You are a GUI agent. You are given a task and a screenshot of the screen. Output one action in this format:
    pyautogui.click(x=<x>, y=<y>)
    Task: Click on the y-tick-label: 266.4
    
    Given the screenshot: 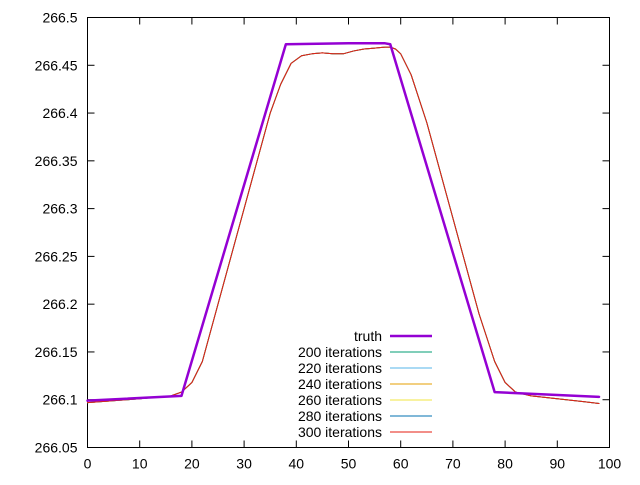 What is the action you would take?
    pyautogui.click(x=59, y=113)
    